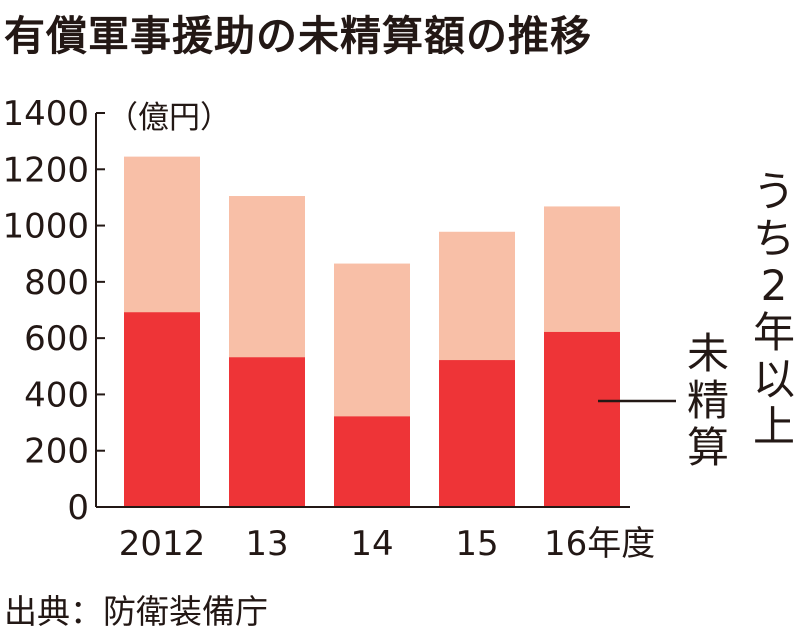  Describe the element at coordinates (45, 227) in the screenshot. I see `y-tick-label: 1000` at that location.